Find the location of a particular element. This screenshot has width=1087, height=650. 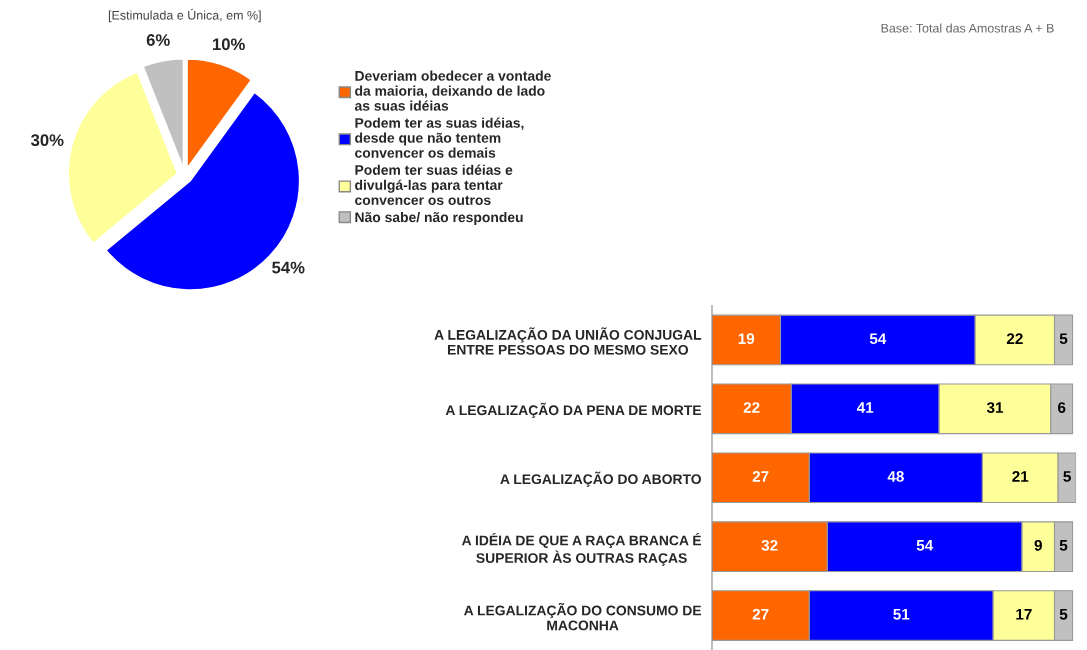

data-label: 10% is located at coordinates (229, 44).